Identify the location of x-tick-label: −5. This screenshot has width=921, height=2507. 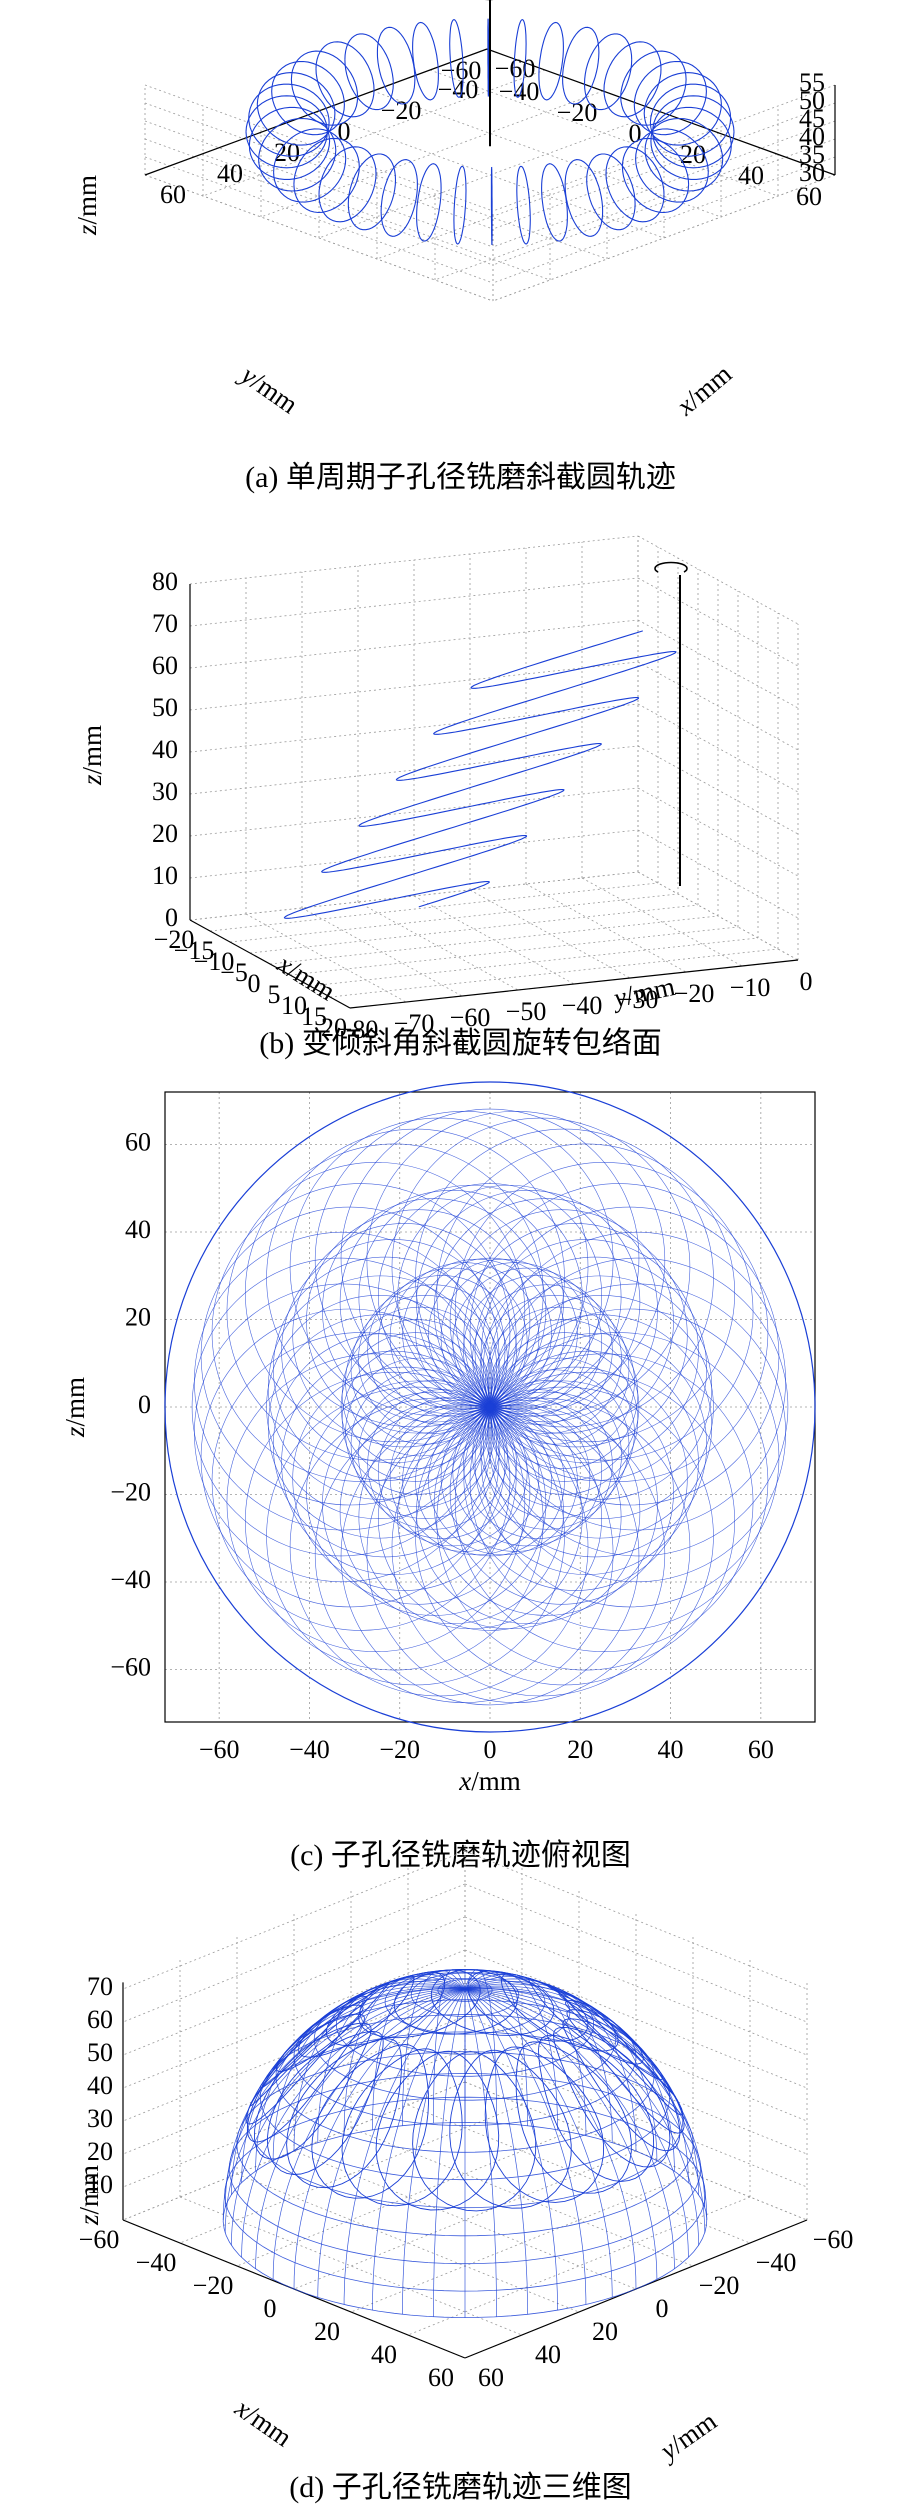
(234, 972).